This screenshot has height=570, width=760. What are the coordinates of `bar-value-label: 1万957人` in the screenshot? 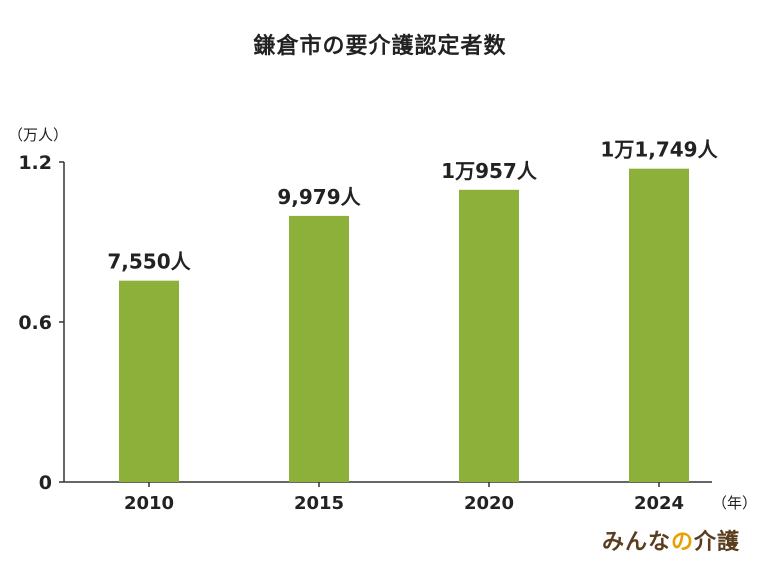 It's located at (489, 171).